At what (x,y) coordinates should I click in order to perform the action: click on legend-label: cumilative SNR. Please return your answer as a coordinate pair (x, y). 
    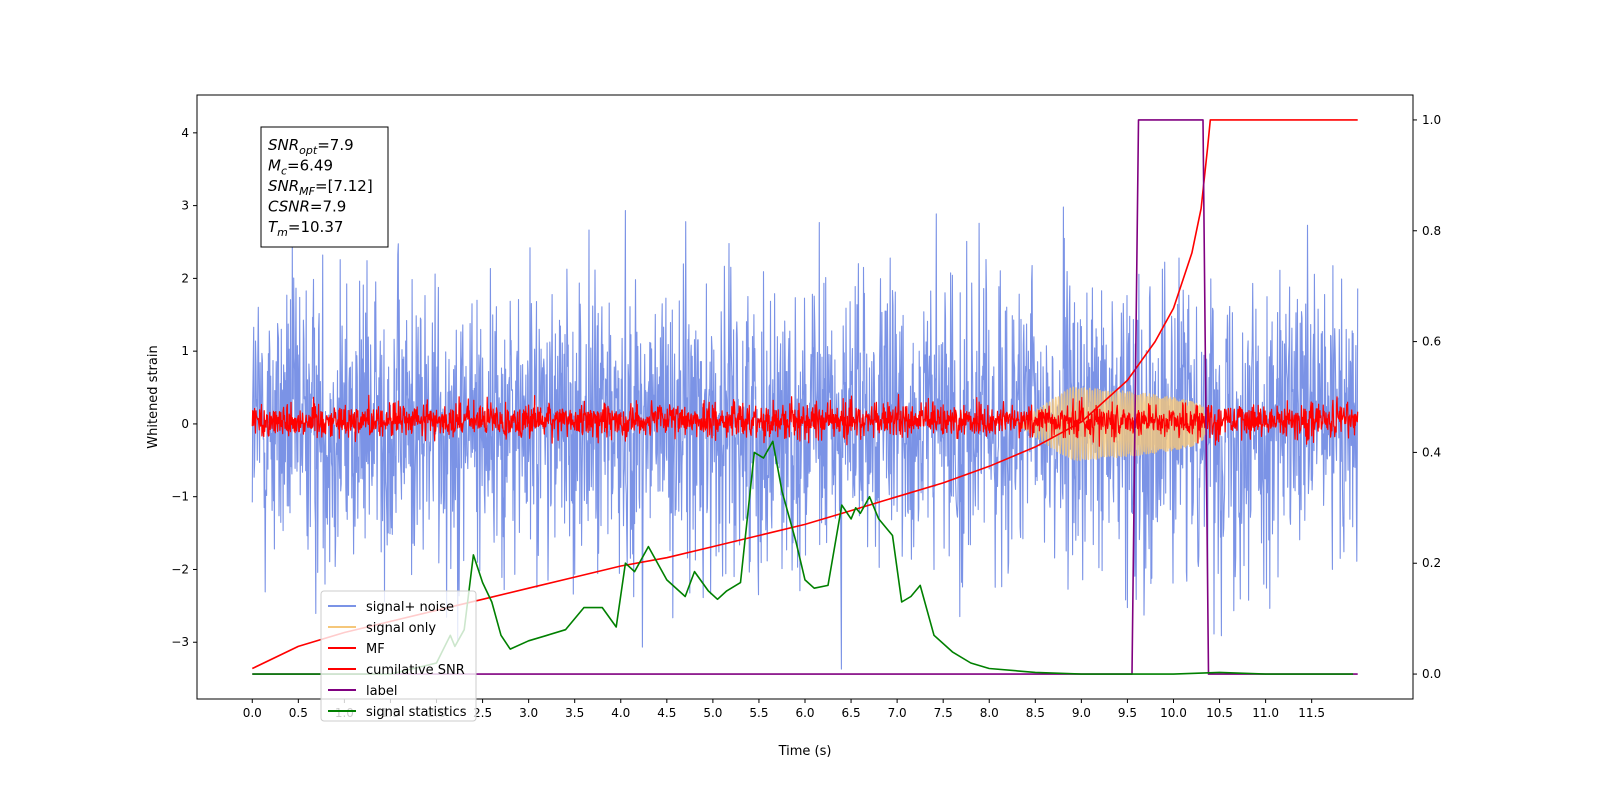
    Looking at the image, I should click on (415, 670).